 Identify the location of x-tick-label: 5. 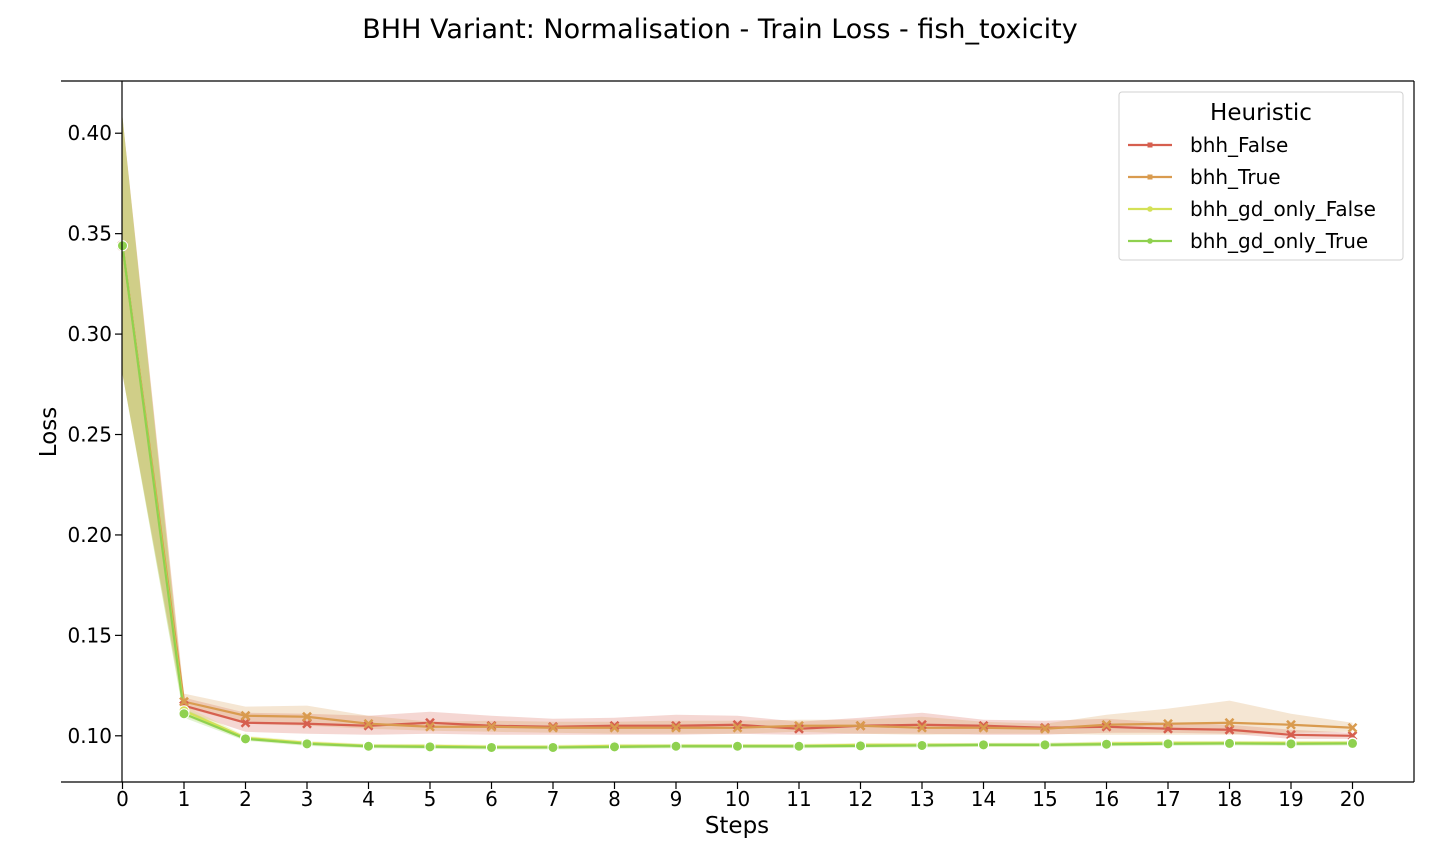
(430, 799).